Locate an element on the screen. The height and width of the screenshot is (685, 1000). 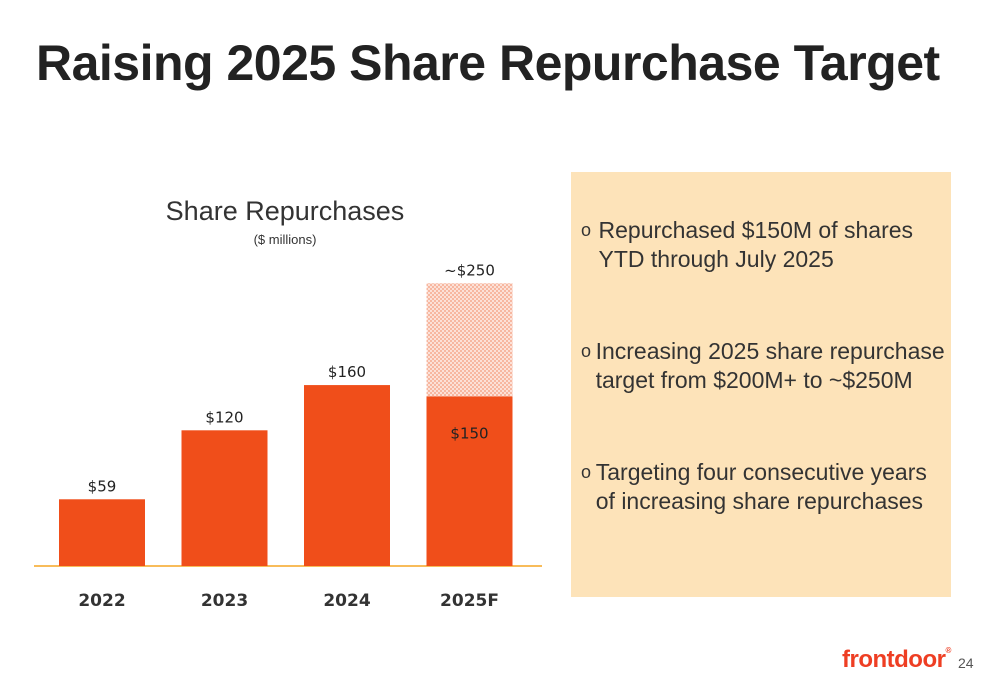
x-tick-label: 2024 is located at coordinates (346, 601).